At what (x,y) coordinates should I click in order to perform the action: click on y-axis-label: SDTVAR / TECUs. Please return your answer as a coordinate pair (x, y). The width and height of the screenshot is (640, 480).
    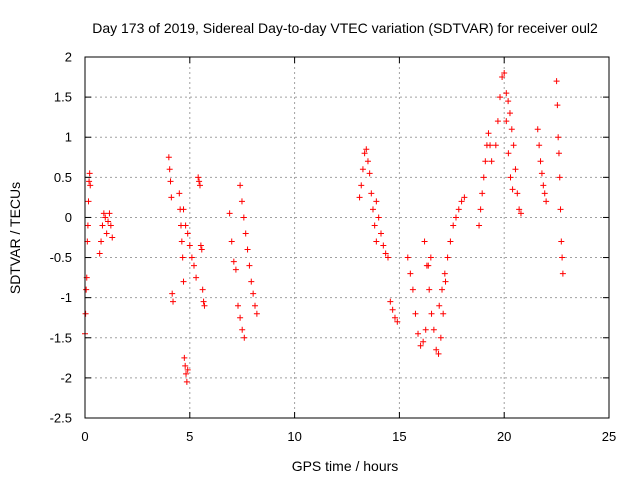
    Looking at the image, I should click on (15, 238).